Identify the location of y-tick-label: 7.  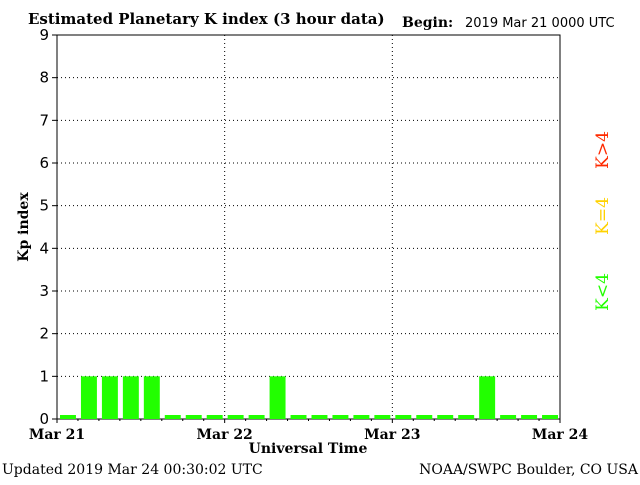
(44, 120).